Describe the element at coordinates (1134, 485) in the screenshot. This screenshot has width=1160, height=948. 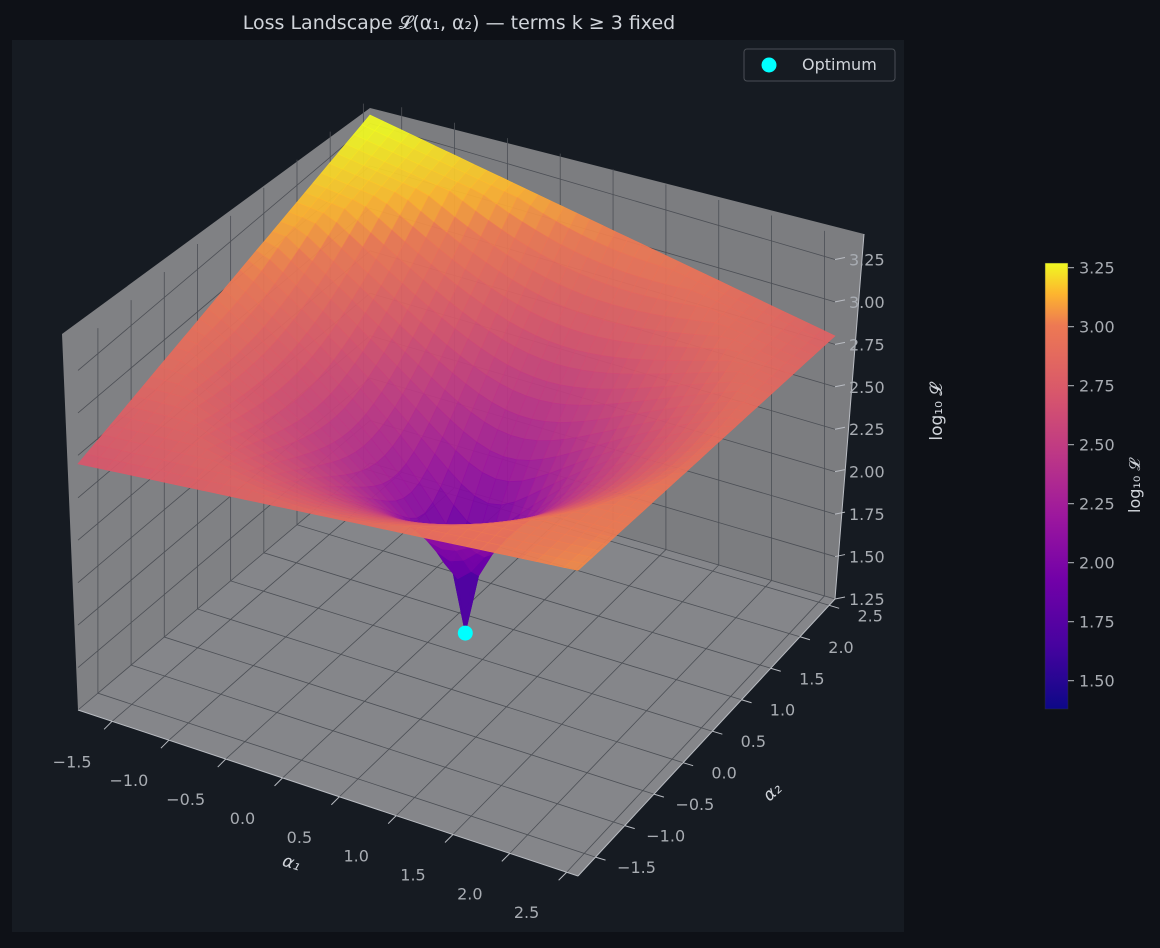
I see `colorbar-label: log₁₀ 𝓛` at that location.